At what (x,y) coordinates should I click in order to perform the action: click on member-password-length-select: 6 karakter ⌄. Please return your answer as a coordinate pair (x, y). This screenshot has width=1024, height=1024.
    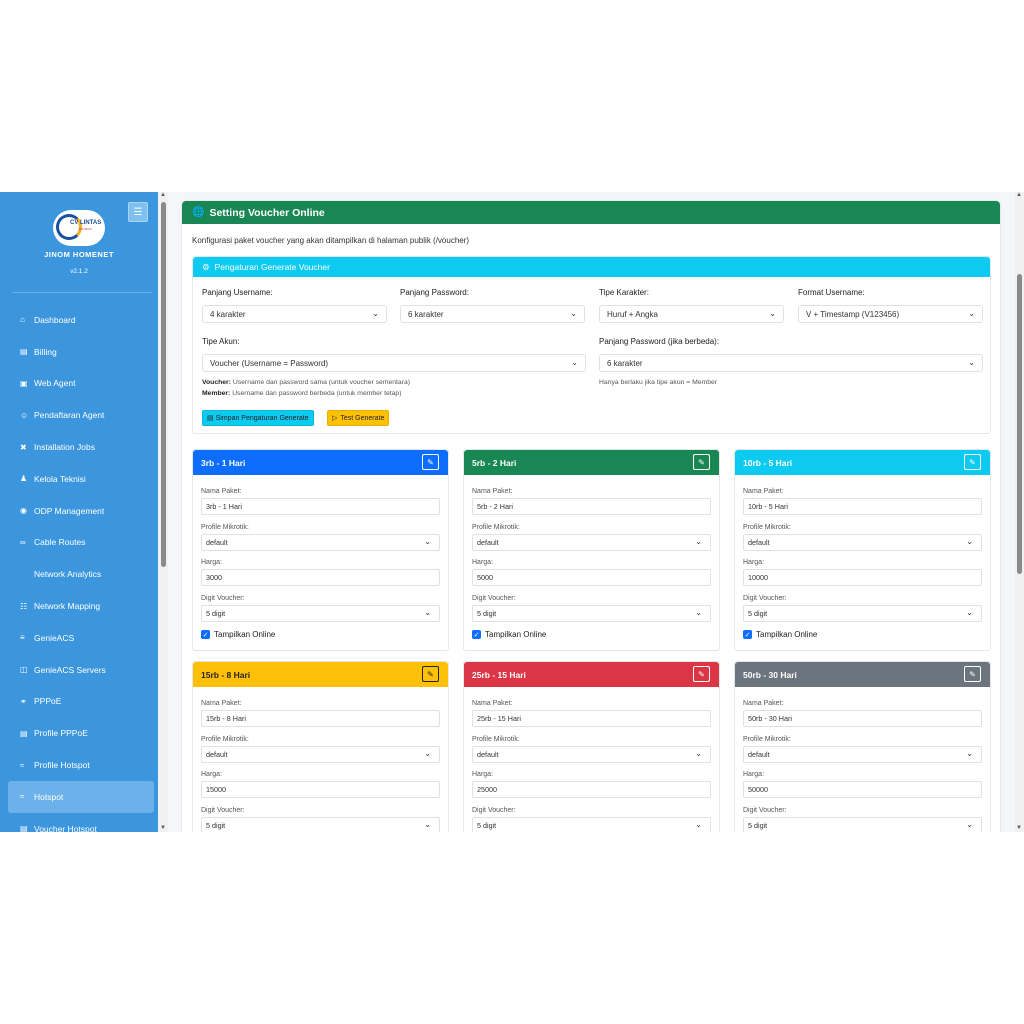
    Looking at the image, I should click on (791, 363).